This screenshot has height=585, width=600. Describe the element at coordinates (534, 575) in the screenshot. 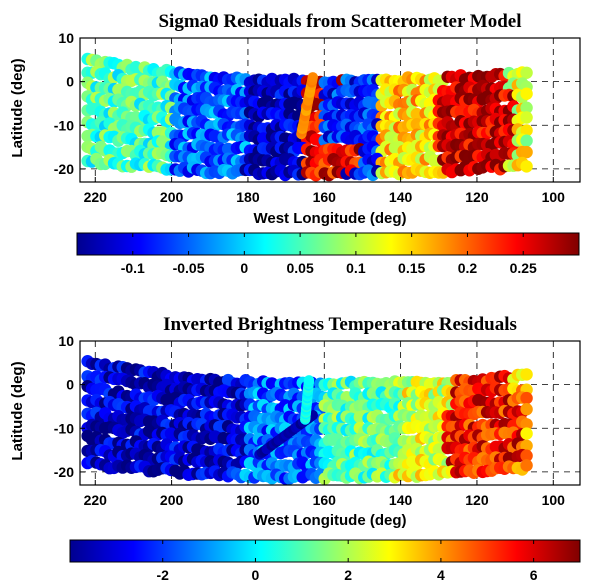

I see `colorbar-tick-label: 6` at that location.